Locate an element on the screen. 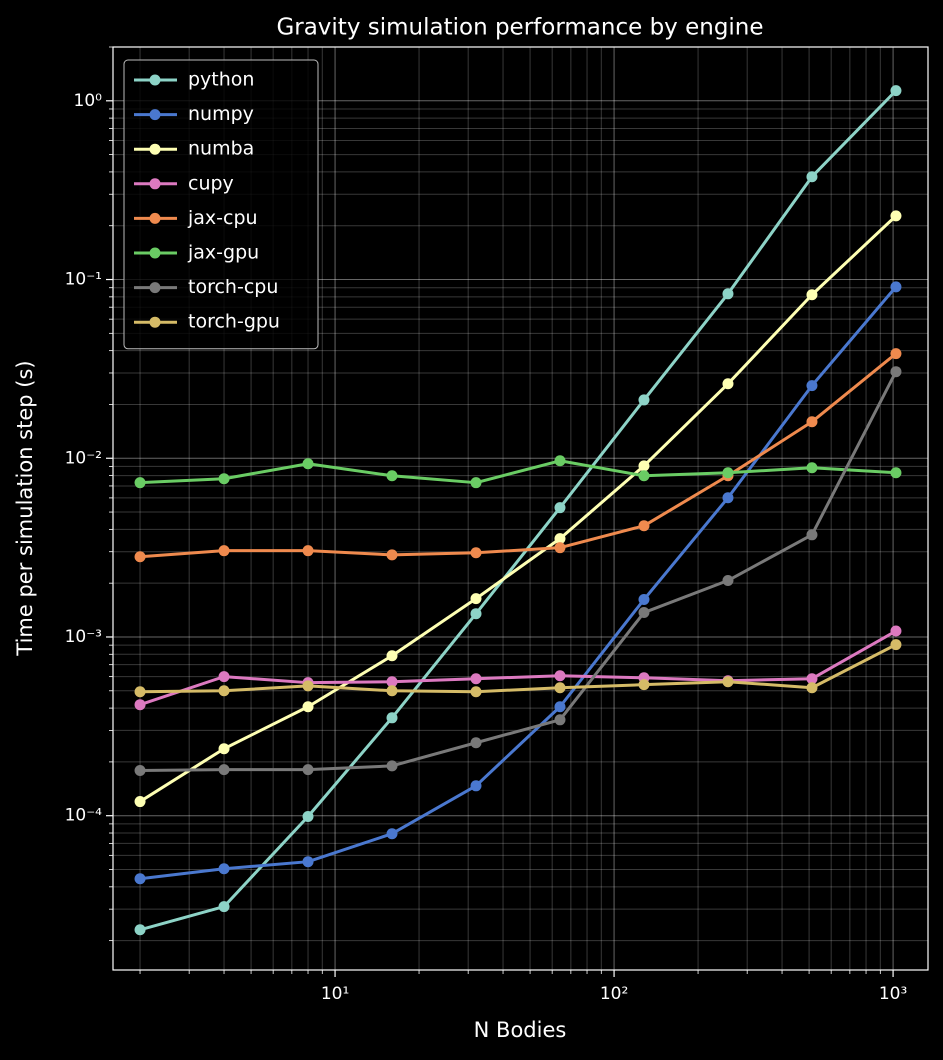 This screenshot has width=943, height=1060. x-tick-label: 10² is located at coordinates (614, 994).